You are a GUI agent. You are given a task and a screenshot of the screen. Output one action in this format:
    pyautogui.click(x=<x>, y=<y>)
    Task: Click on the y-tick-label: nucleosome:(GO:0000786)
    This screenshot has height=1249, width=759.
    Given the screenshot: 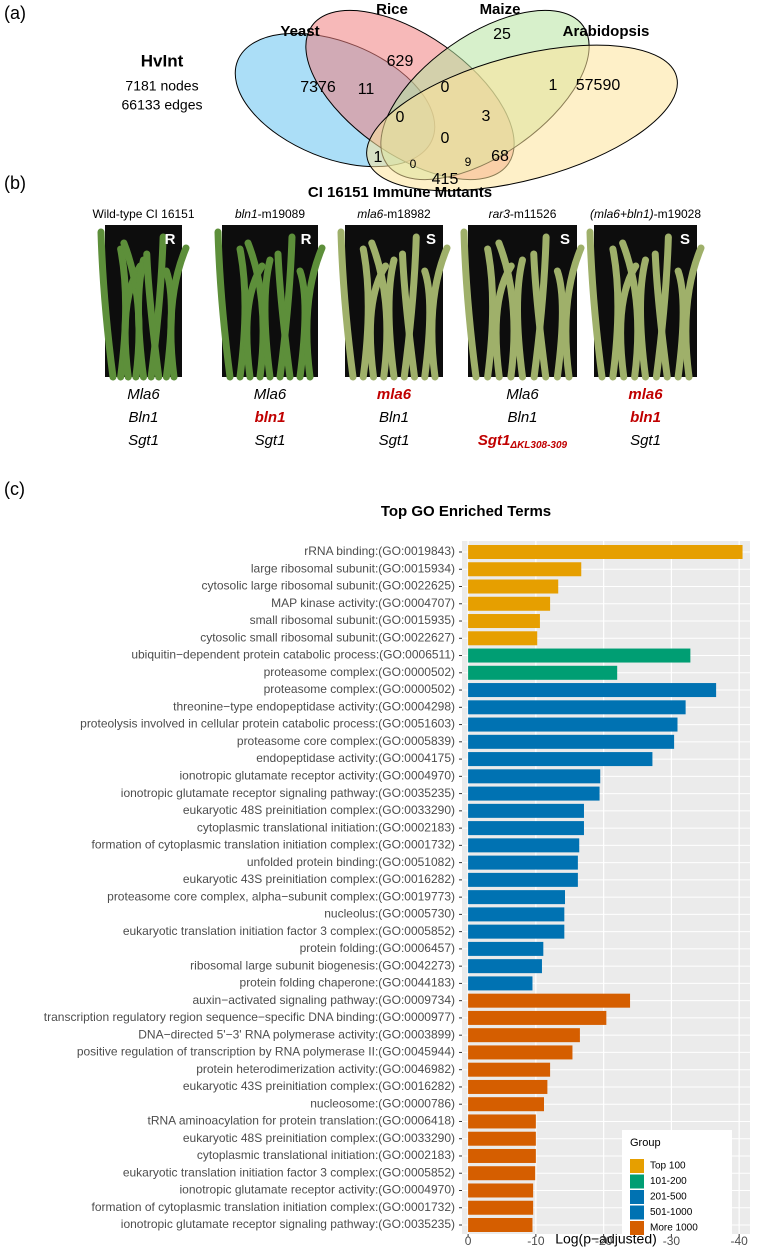 What is the action you would take?
    pyautogui.click(x=382, y=1103)
    